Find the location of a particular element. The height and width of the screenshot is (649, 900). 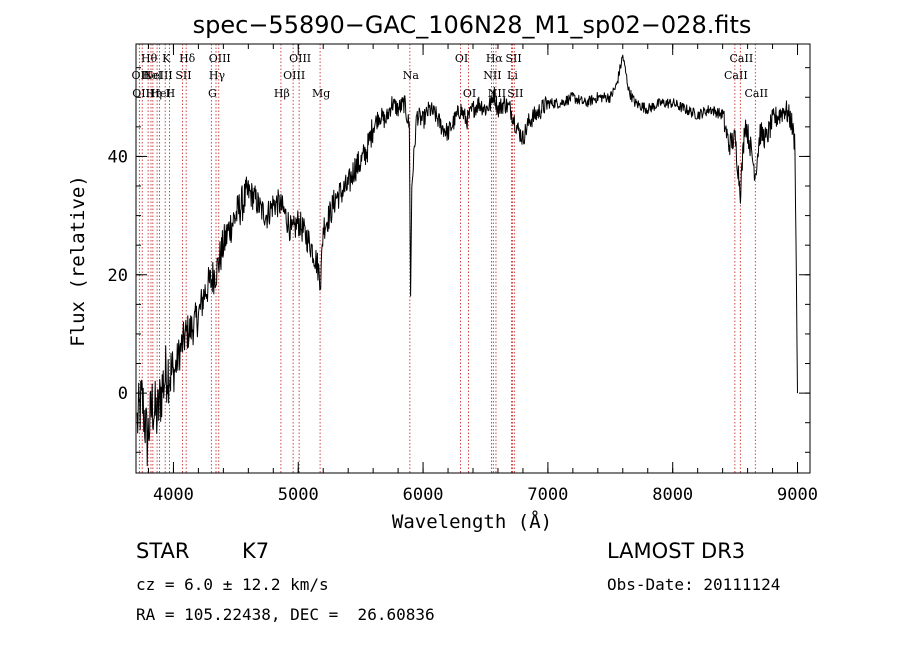

spectral-line-label: Li is located at coordinates (512, 75).